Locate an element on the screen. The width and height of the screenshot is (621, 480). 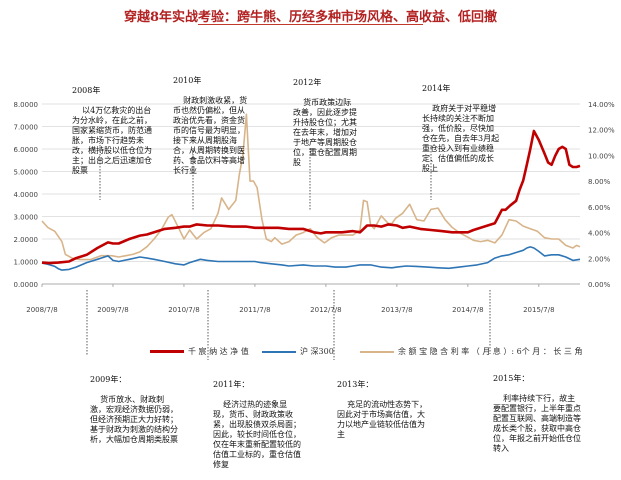
y-right-tick-label: 6.00% is located at coordinates (599, 208).